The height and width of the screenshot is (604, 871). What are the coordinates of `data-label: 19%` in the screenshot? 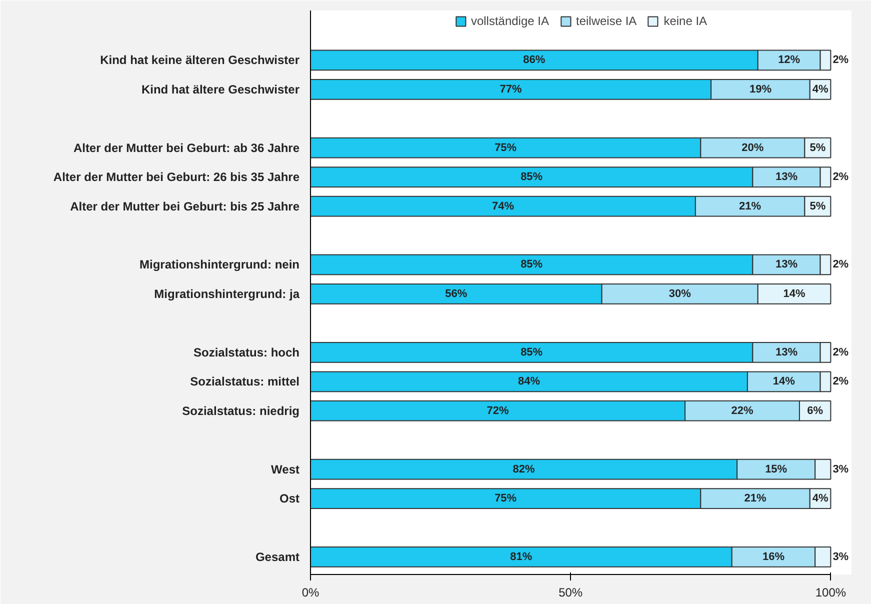 It's located at (760, 89).